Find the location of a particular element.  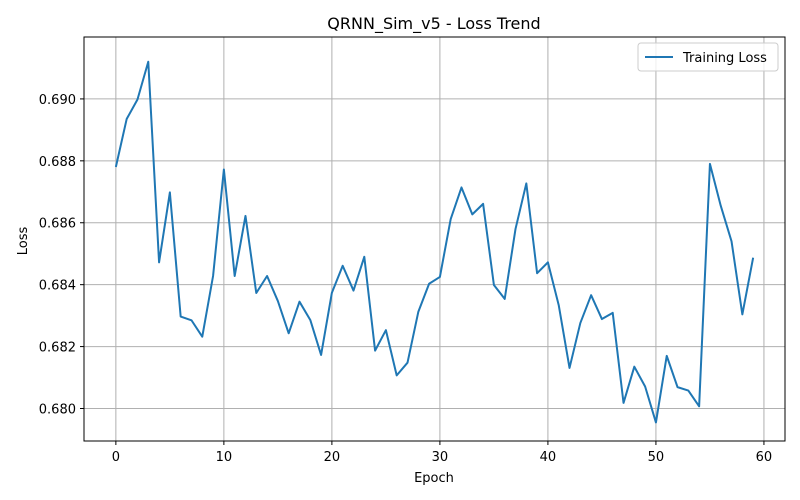

x-tick-label: 60 is located at coordinates (764, 457).